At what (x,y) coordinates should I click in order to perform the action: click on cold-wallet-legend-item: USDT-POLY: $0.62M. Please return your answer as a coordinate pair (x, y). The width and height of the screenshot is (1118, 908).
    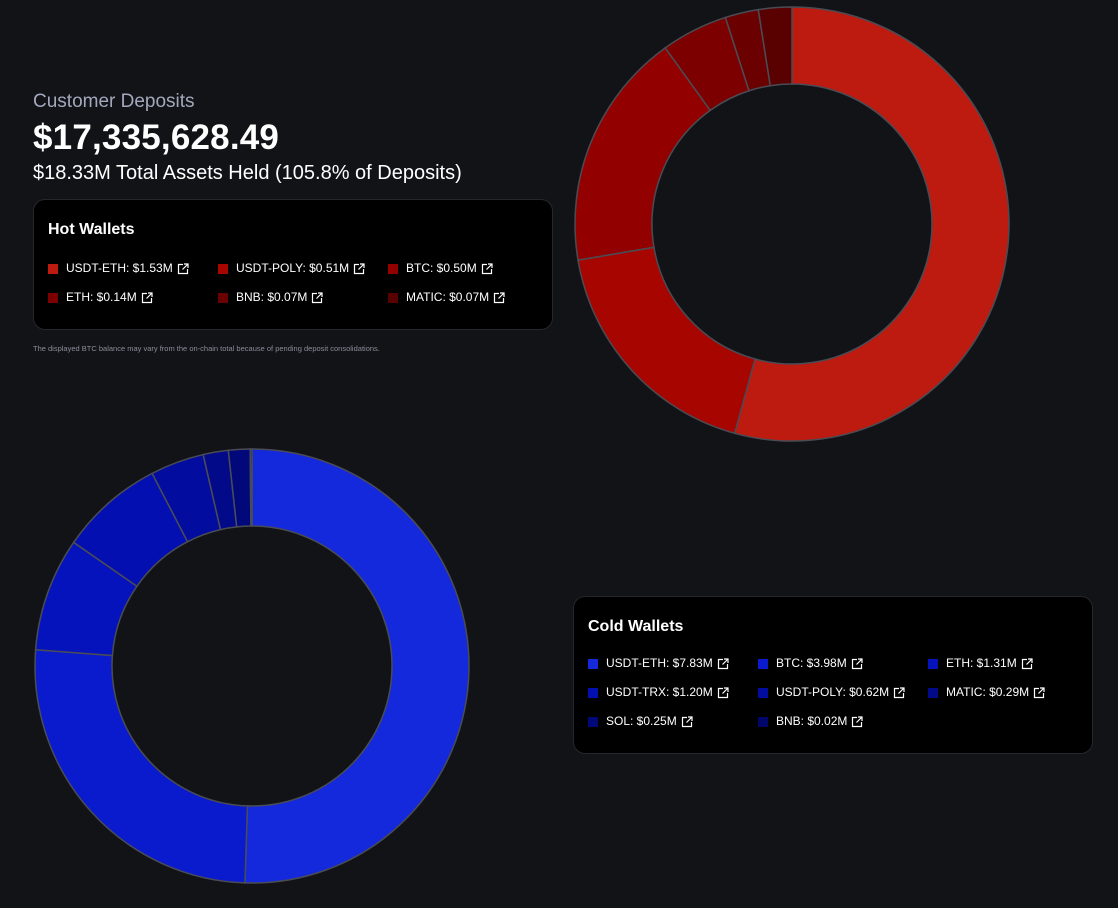
    Looking at the image, I should click on (843, 692).